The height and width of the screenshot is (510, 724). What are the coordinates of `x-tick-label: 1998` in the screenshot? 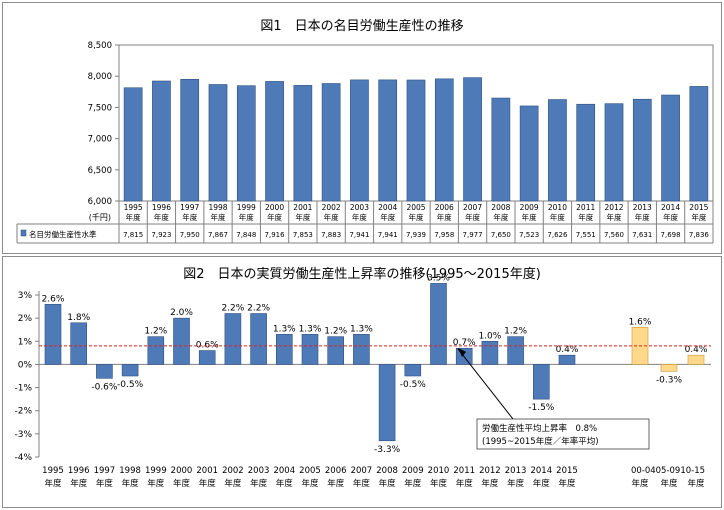 It's located at (130, 471).